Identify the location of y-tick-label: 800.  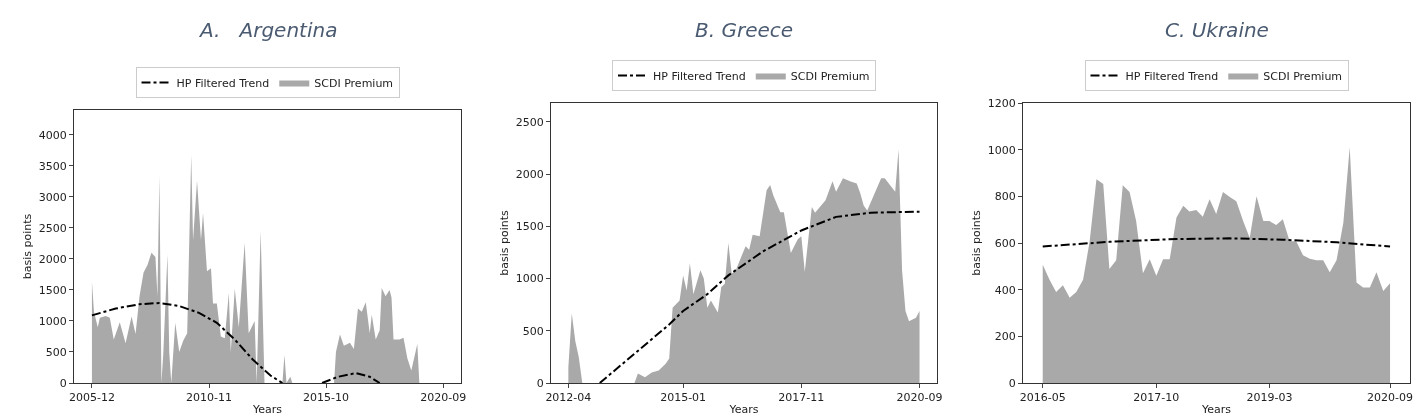
(1005, 197).